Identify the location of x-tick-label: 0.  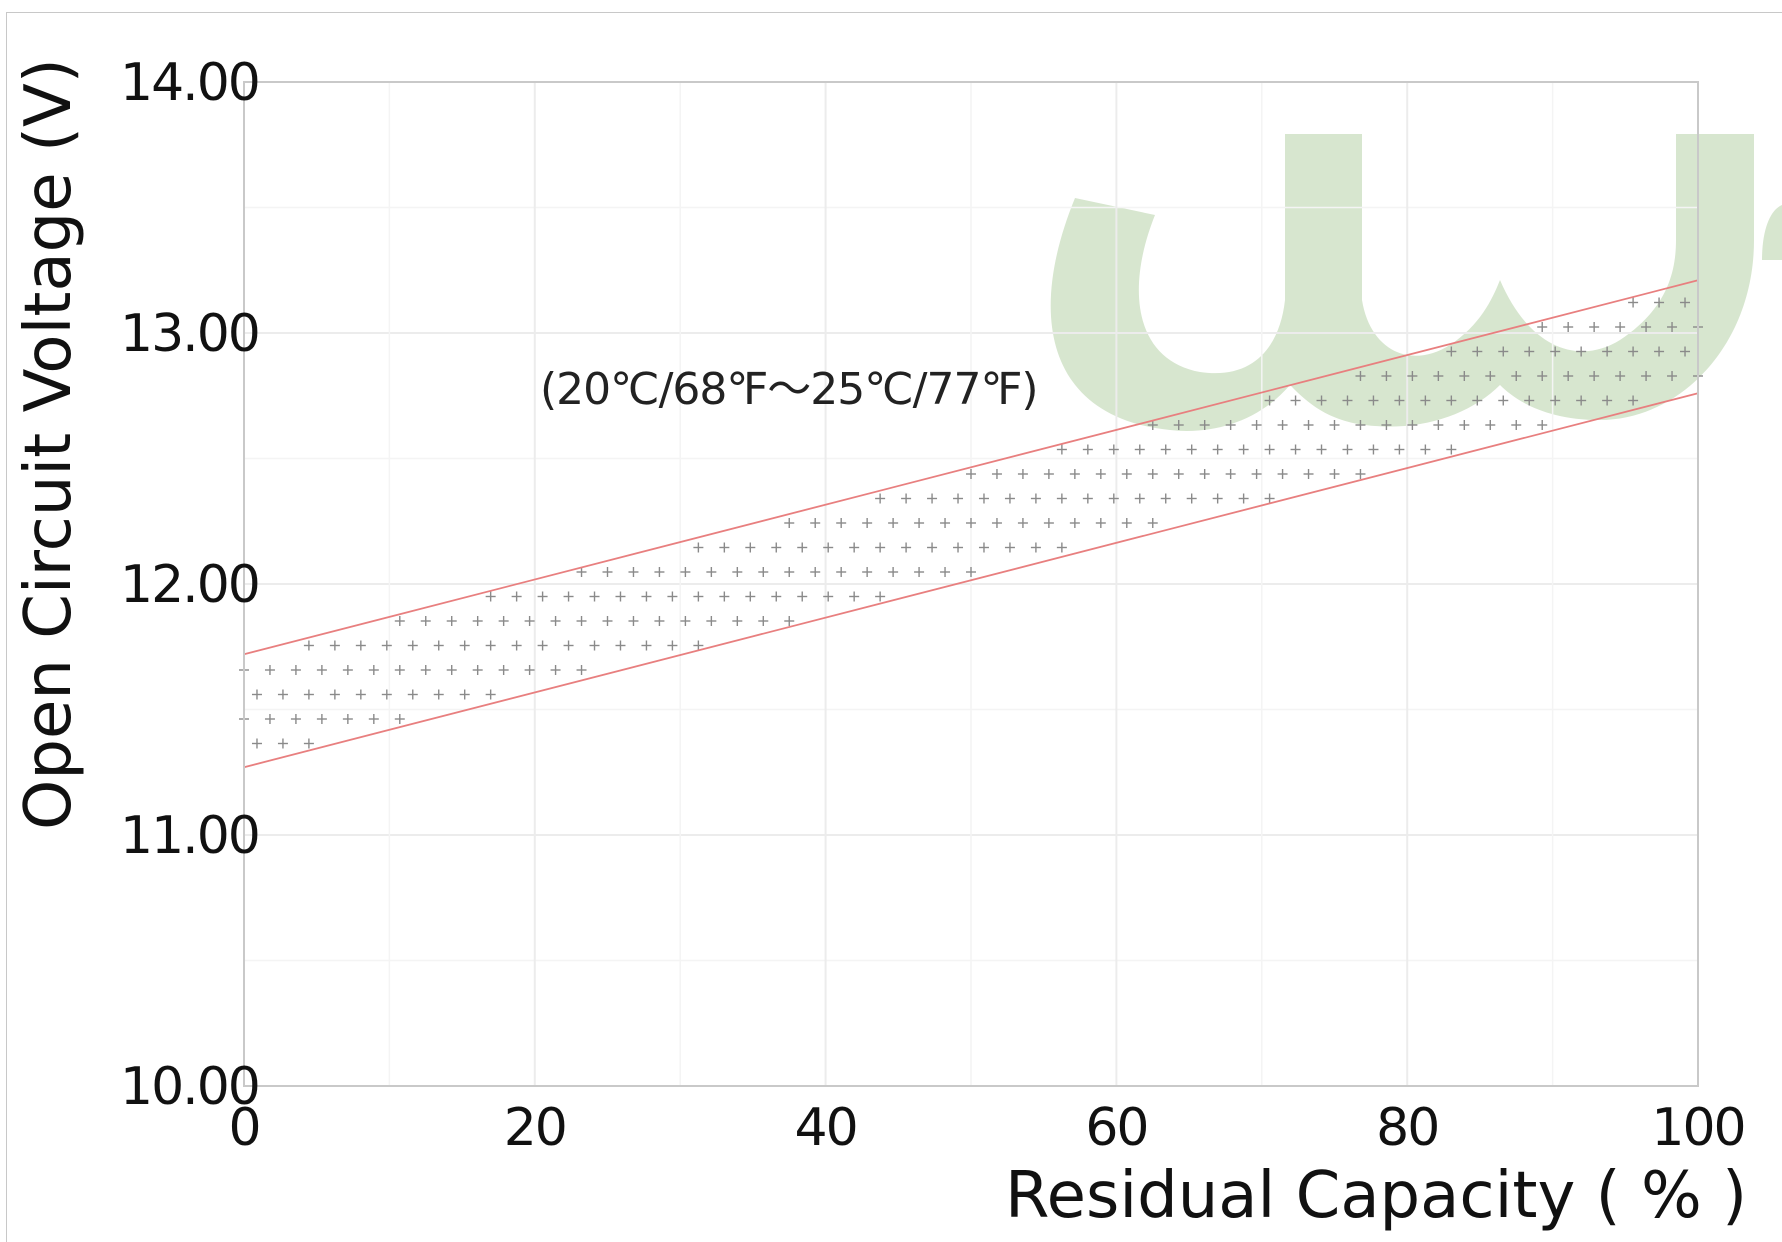
(243, 1128).